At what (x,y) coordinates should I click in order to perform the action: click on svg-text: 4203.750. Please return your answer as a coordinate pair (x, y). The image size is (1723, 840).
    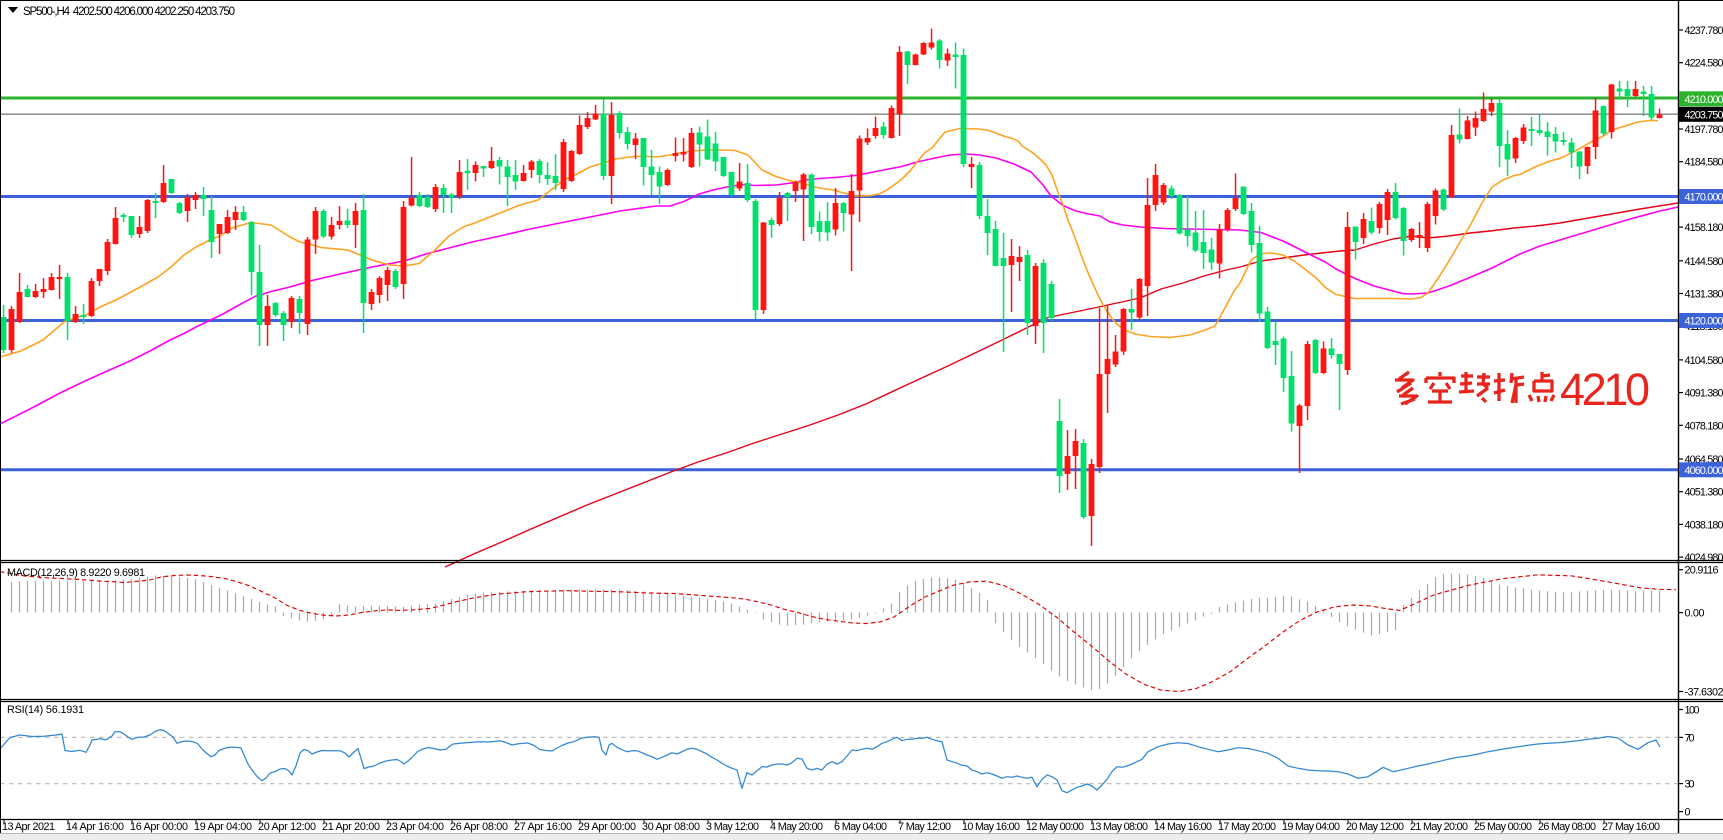
    Looking at the image, I should click on (1704, 115).